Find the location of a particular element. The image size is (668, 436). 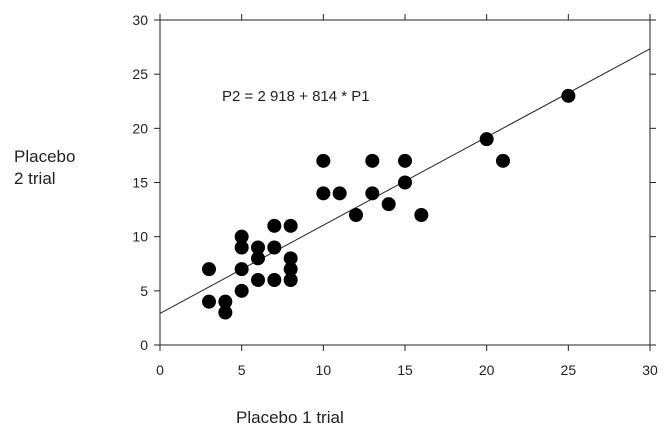

x-tick-label: 25 is located at coordinates (569, 370).